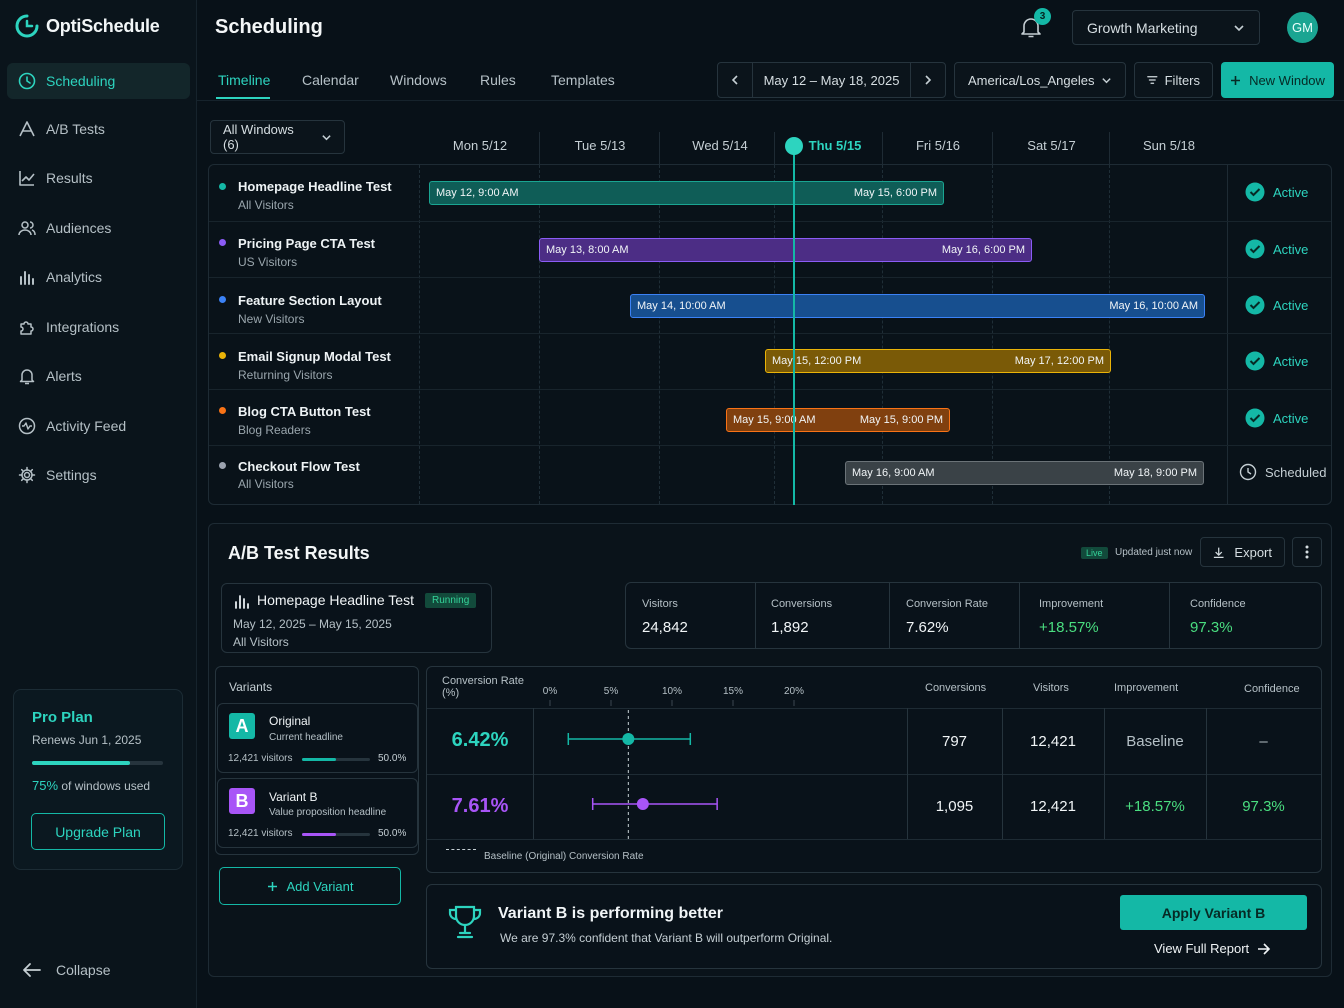 Image resolution: width=1344 pixels, height=1008 pixels. What do you see at coordinates (874, 774) in the screenshot?
I see `table-row-divider` at bounding box center [874, 774].